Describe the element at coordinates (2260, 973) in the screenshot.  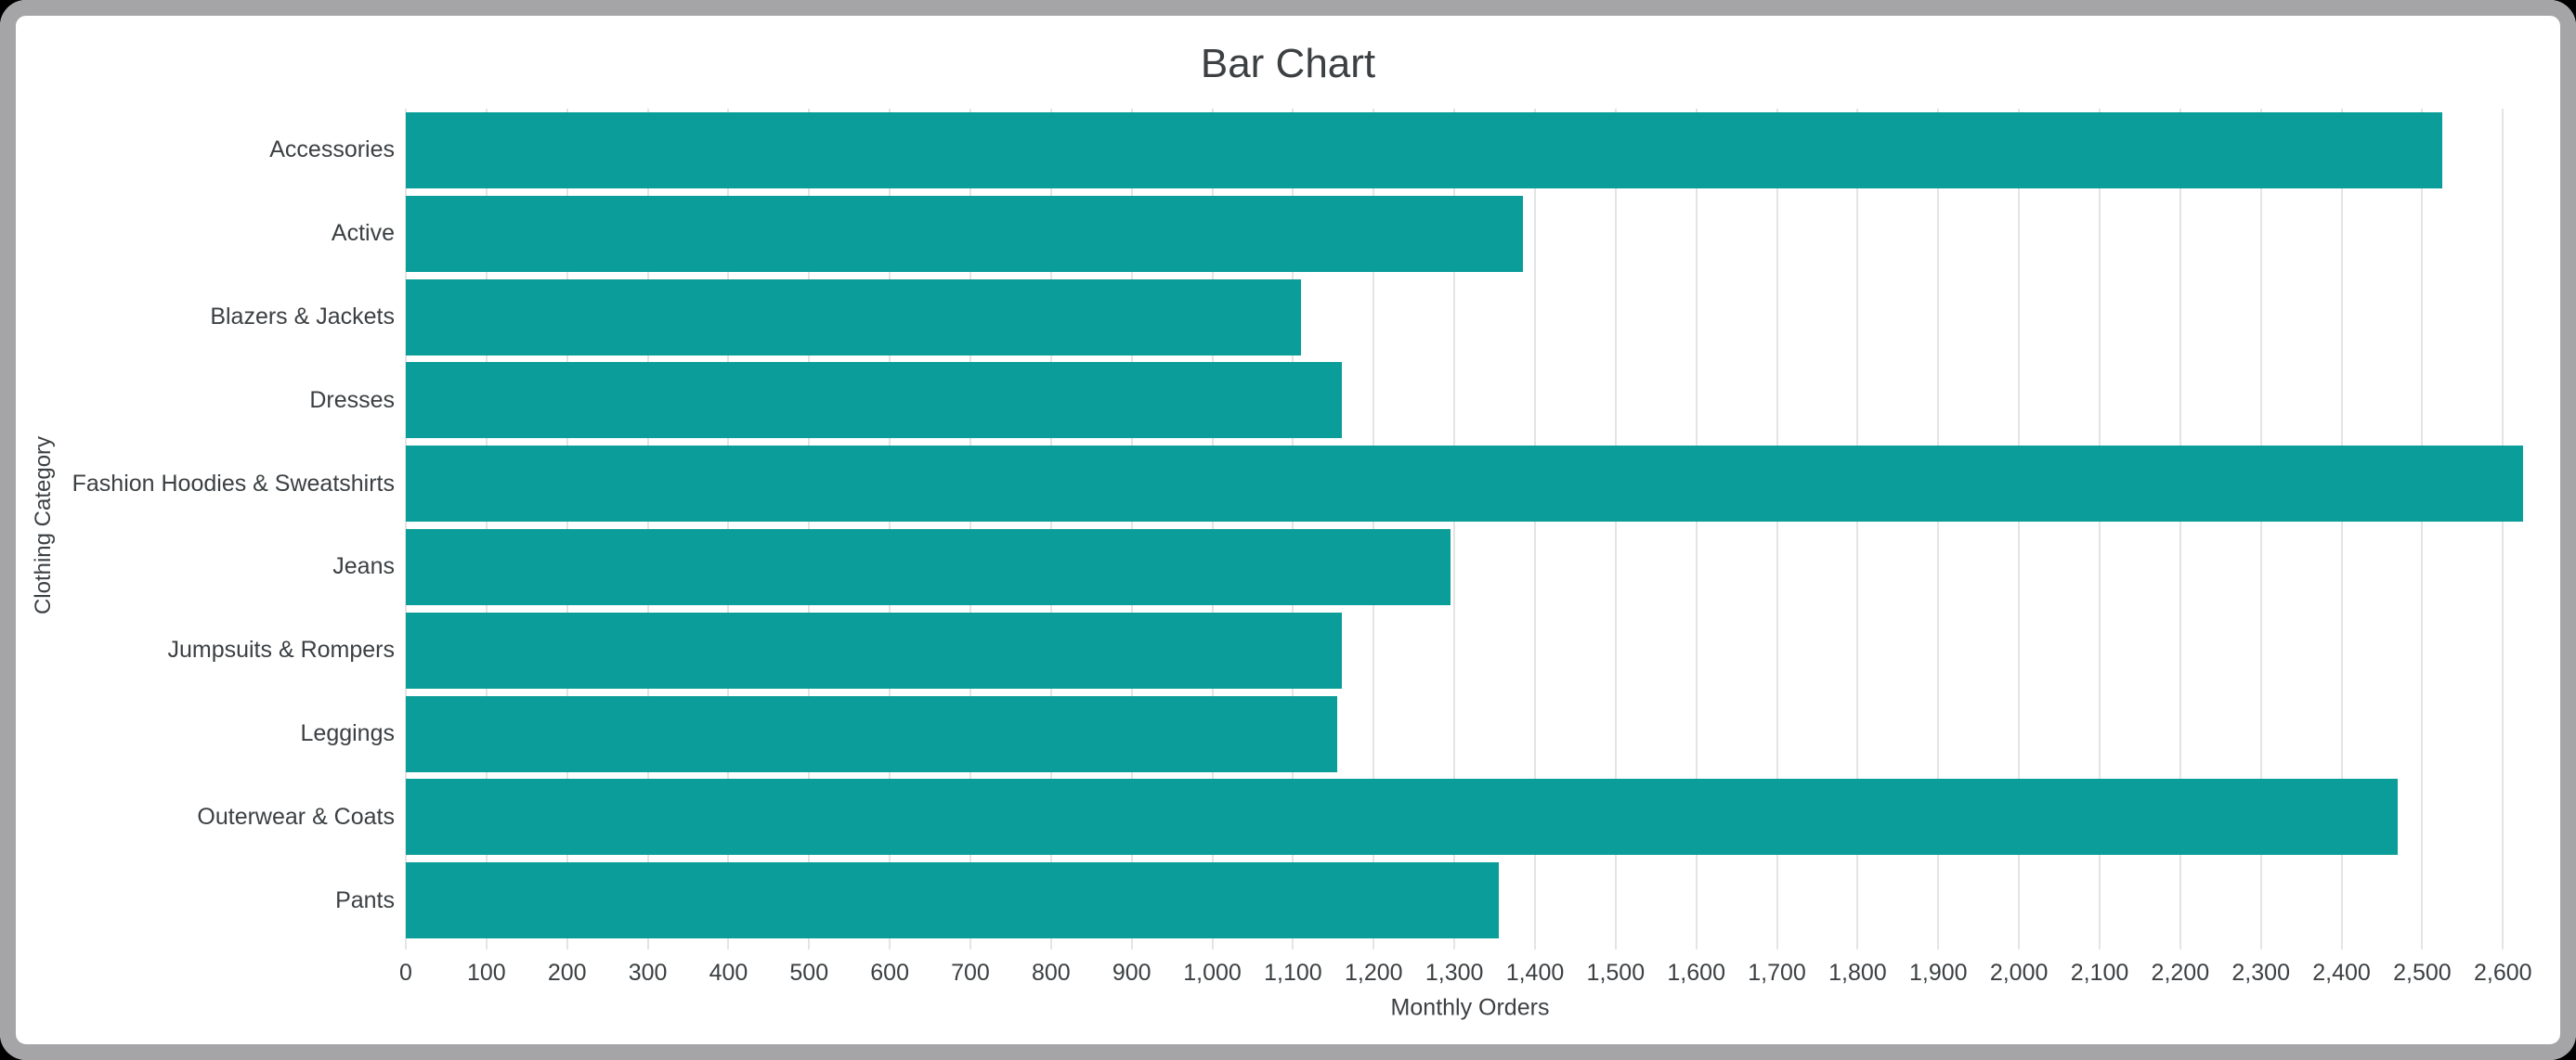
I see `x-tick-label: 2,300` at that location.